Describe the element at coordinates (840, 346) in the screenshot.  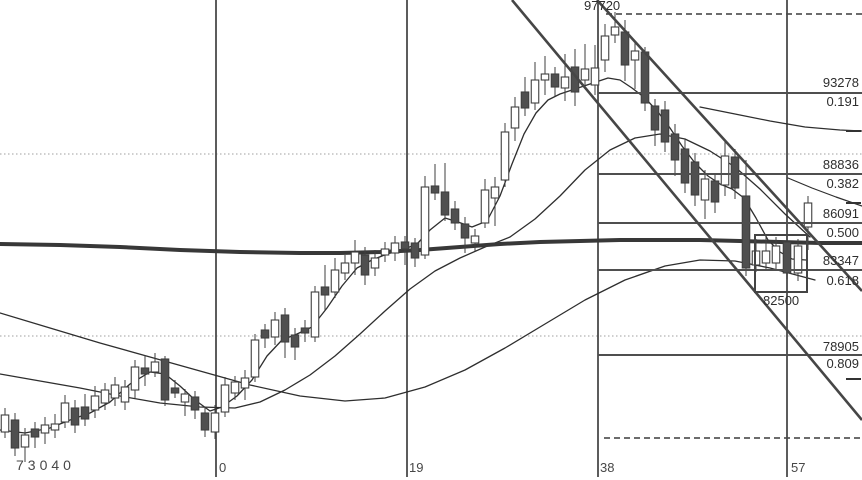
I see `fib-price-label: 78905` at that location.